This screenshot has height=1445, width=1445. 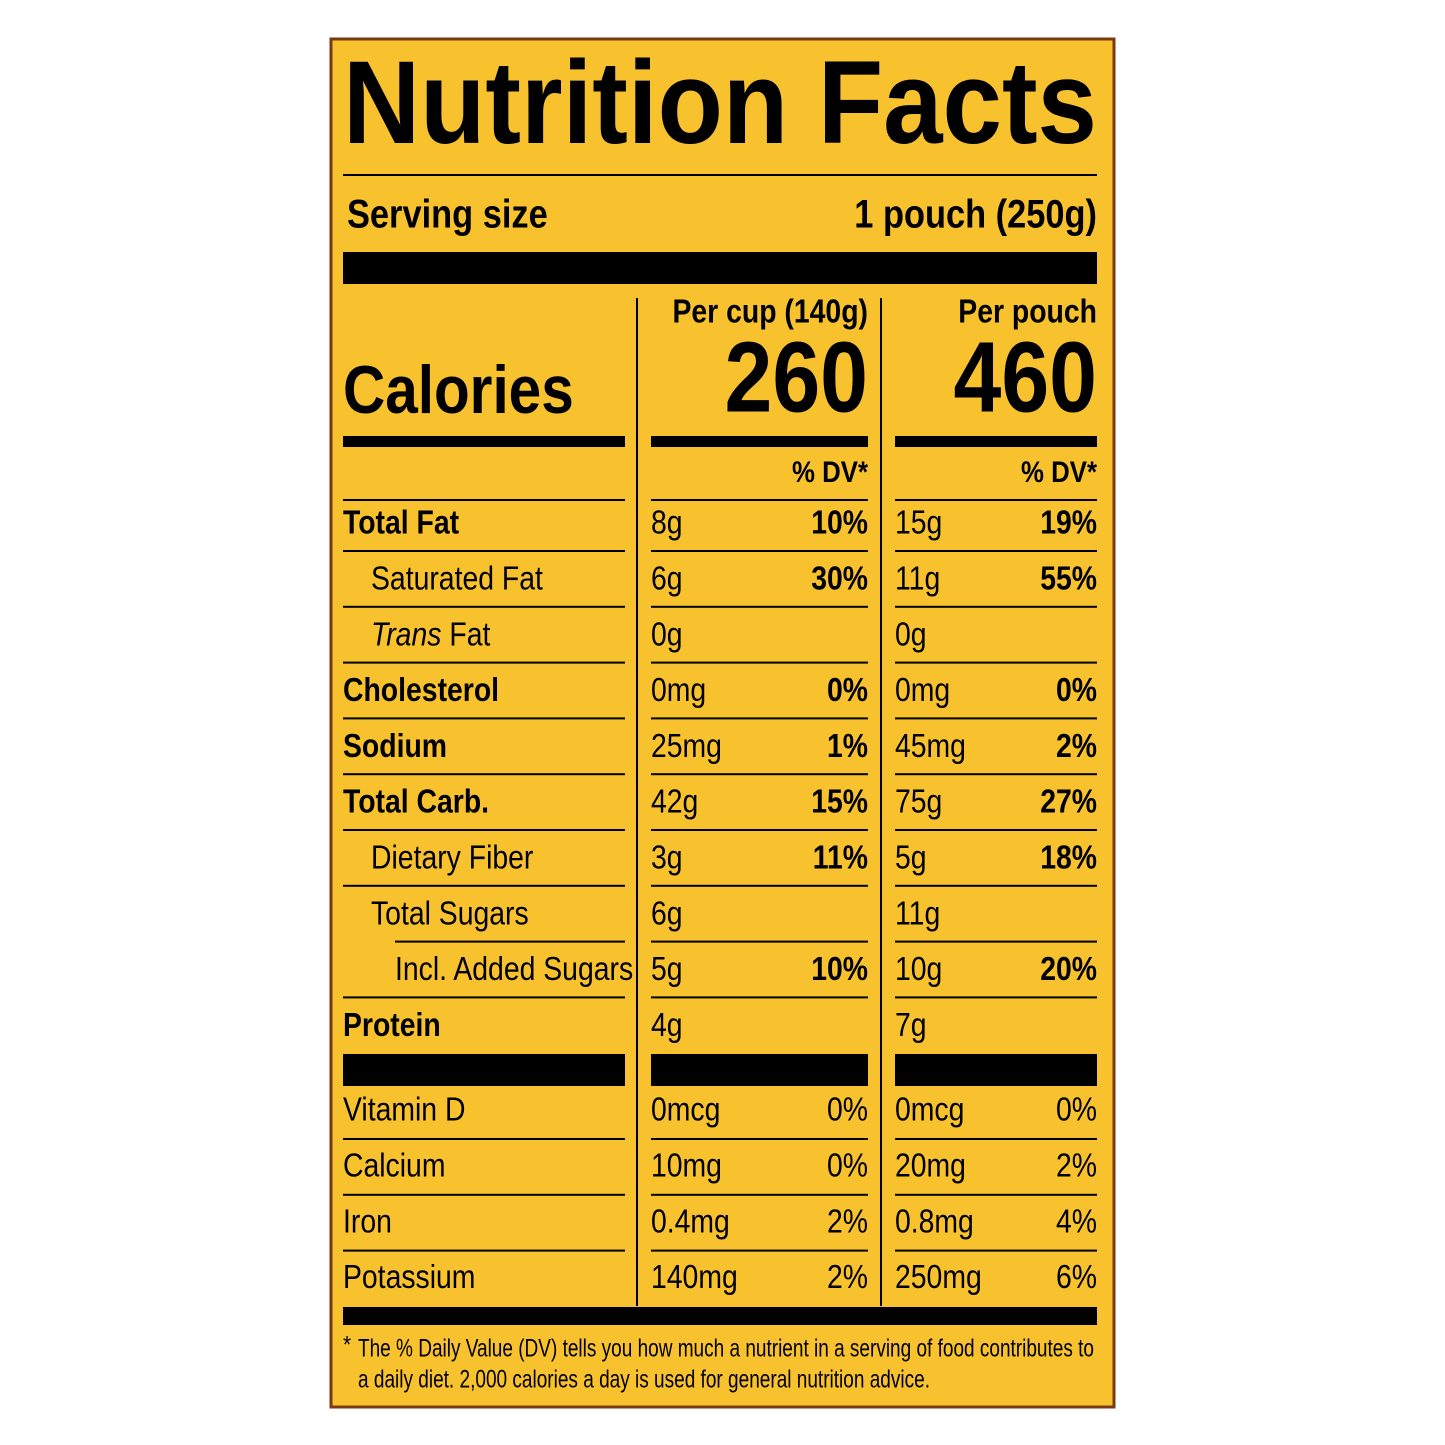 I want to click on amount: 140mg, so click(x=694, y=1277).